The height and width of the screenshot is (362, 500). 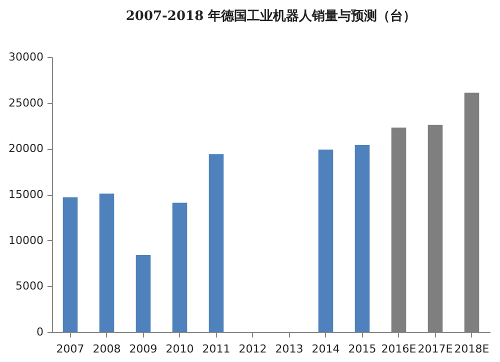 I want to click on x-tick-label: 2016E, so click(x=398, y=349).